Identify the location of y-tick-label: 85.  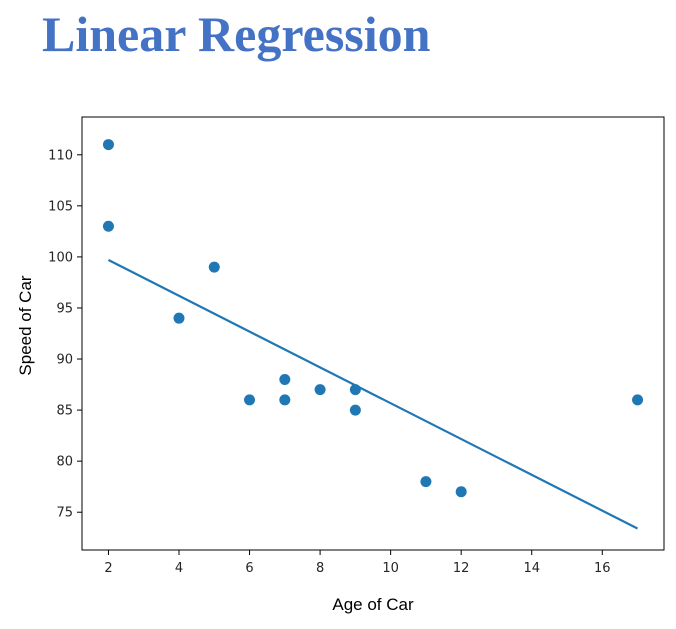
(64, 411).